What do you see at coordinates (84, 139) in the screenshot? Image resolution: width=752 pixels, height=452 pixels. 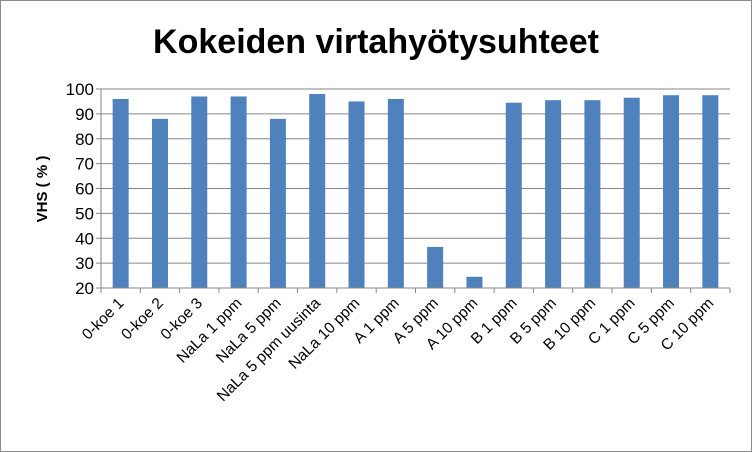 I see `y-tick-label: 80` at bounding box center [84, 139].